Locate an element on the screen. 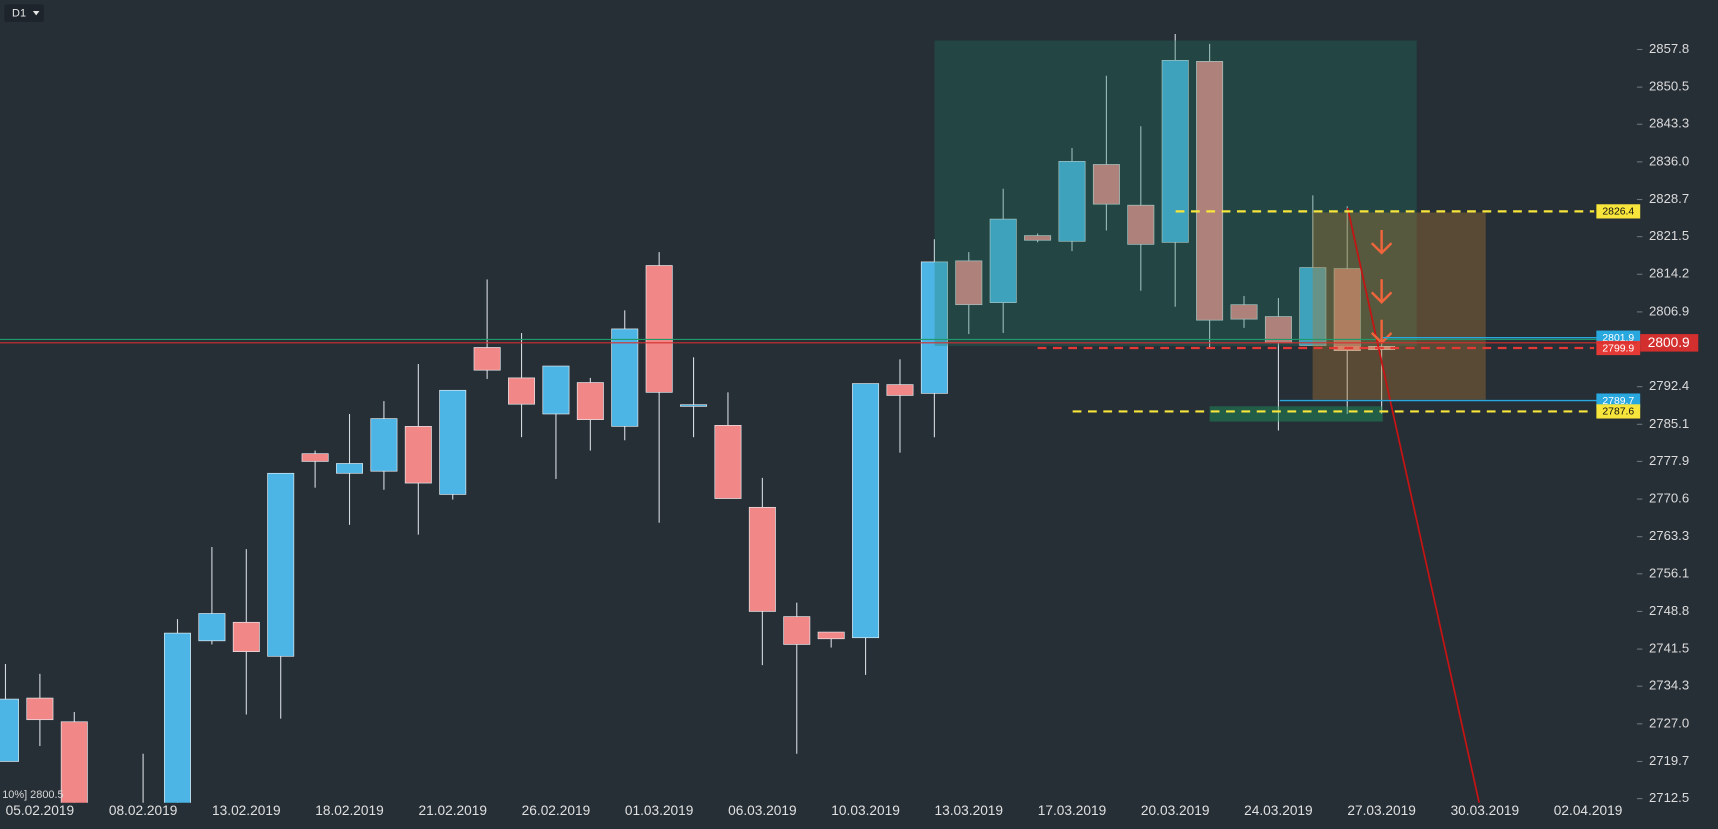 The height and width of the screenshot is (829, 1718). x-tick-label: 02.04.2019 is located at coordinates (1588, 810).